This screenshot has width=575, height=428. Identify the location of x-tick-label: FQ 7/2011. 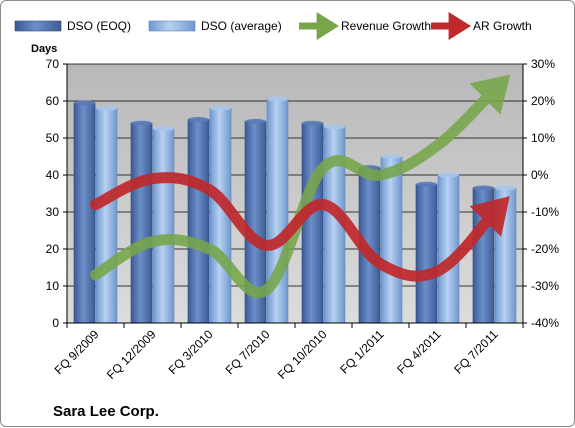
(476, 352).